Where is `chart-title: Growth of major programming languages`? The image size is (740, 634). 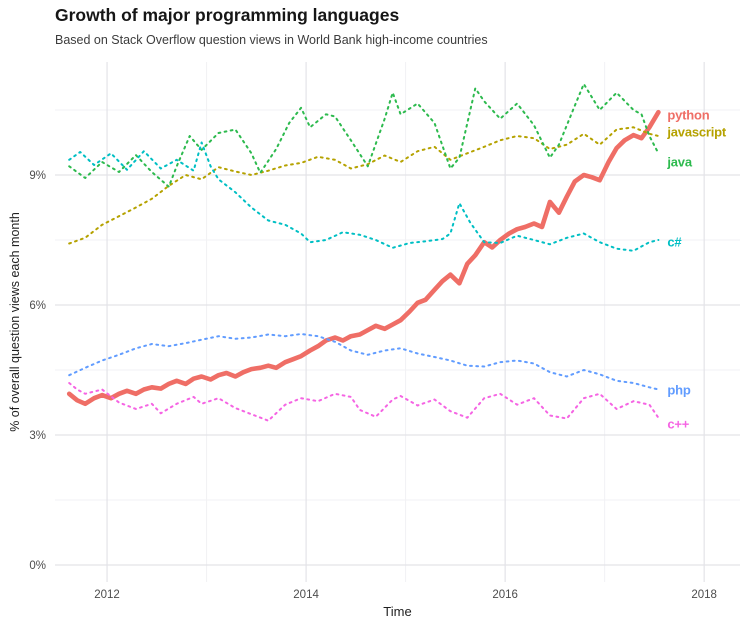
chart-title: Growth of major programming languages is located at coordinates (227, 15).